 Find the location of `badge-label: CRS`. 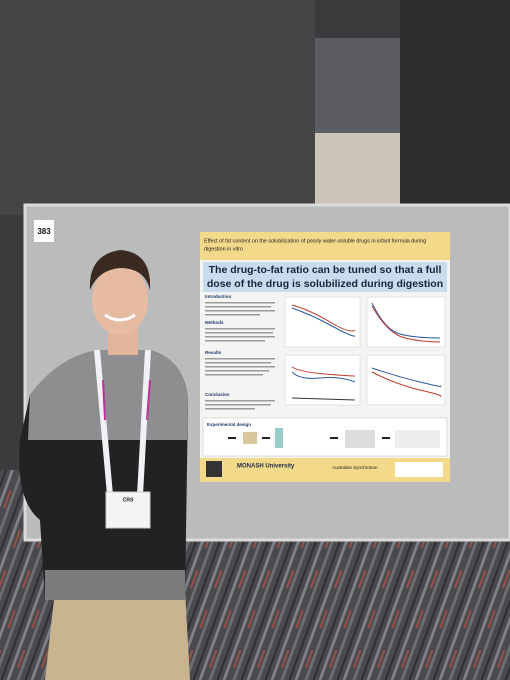

badge-label: CRS is located at coordinates (128, 500).